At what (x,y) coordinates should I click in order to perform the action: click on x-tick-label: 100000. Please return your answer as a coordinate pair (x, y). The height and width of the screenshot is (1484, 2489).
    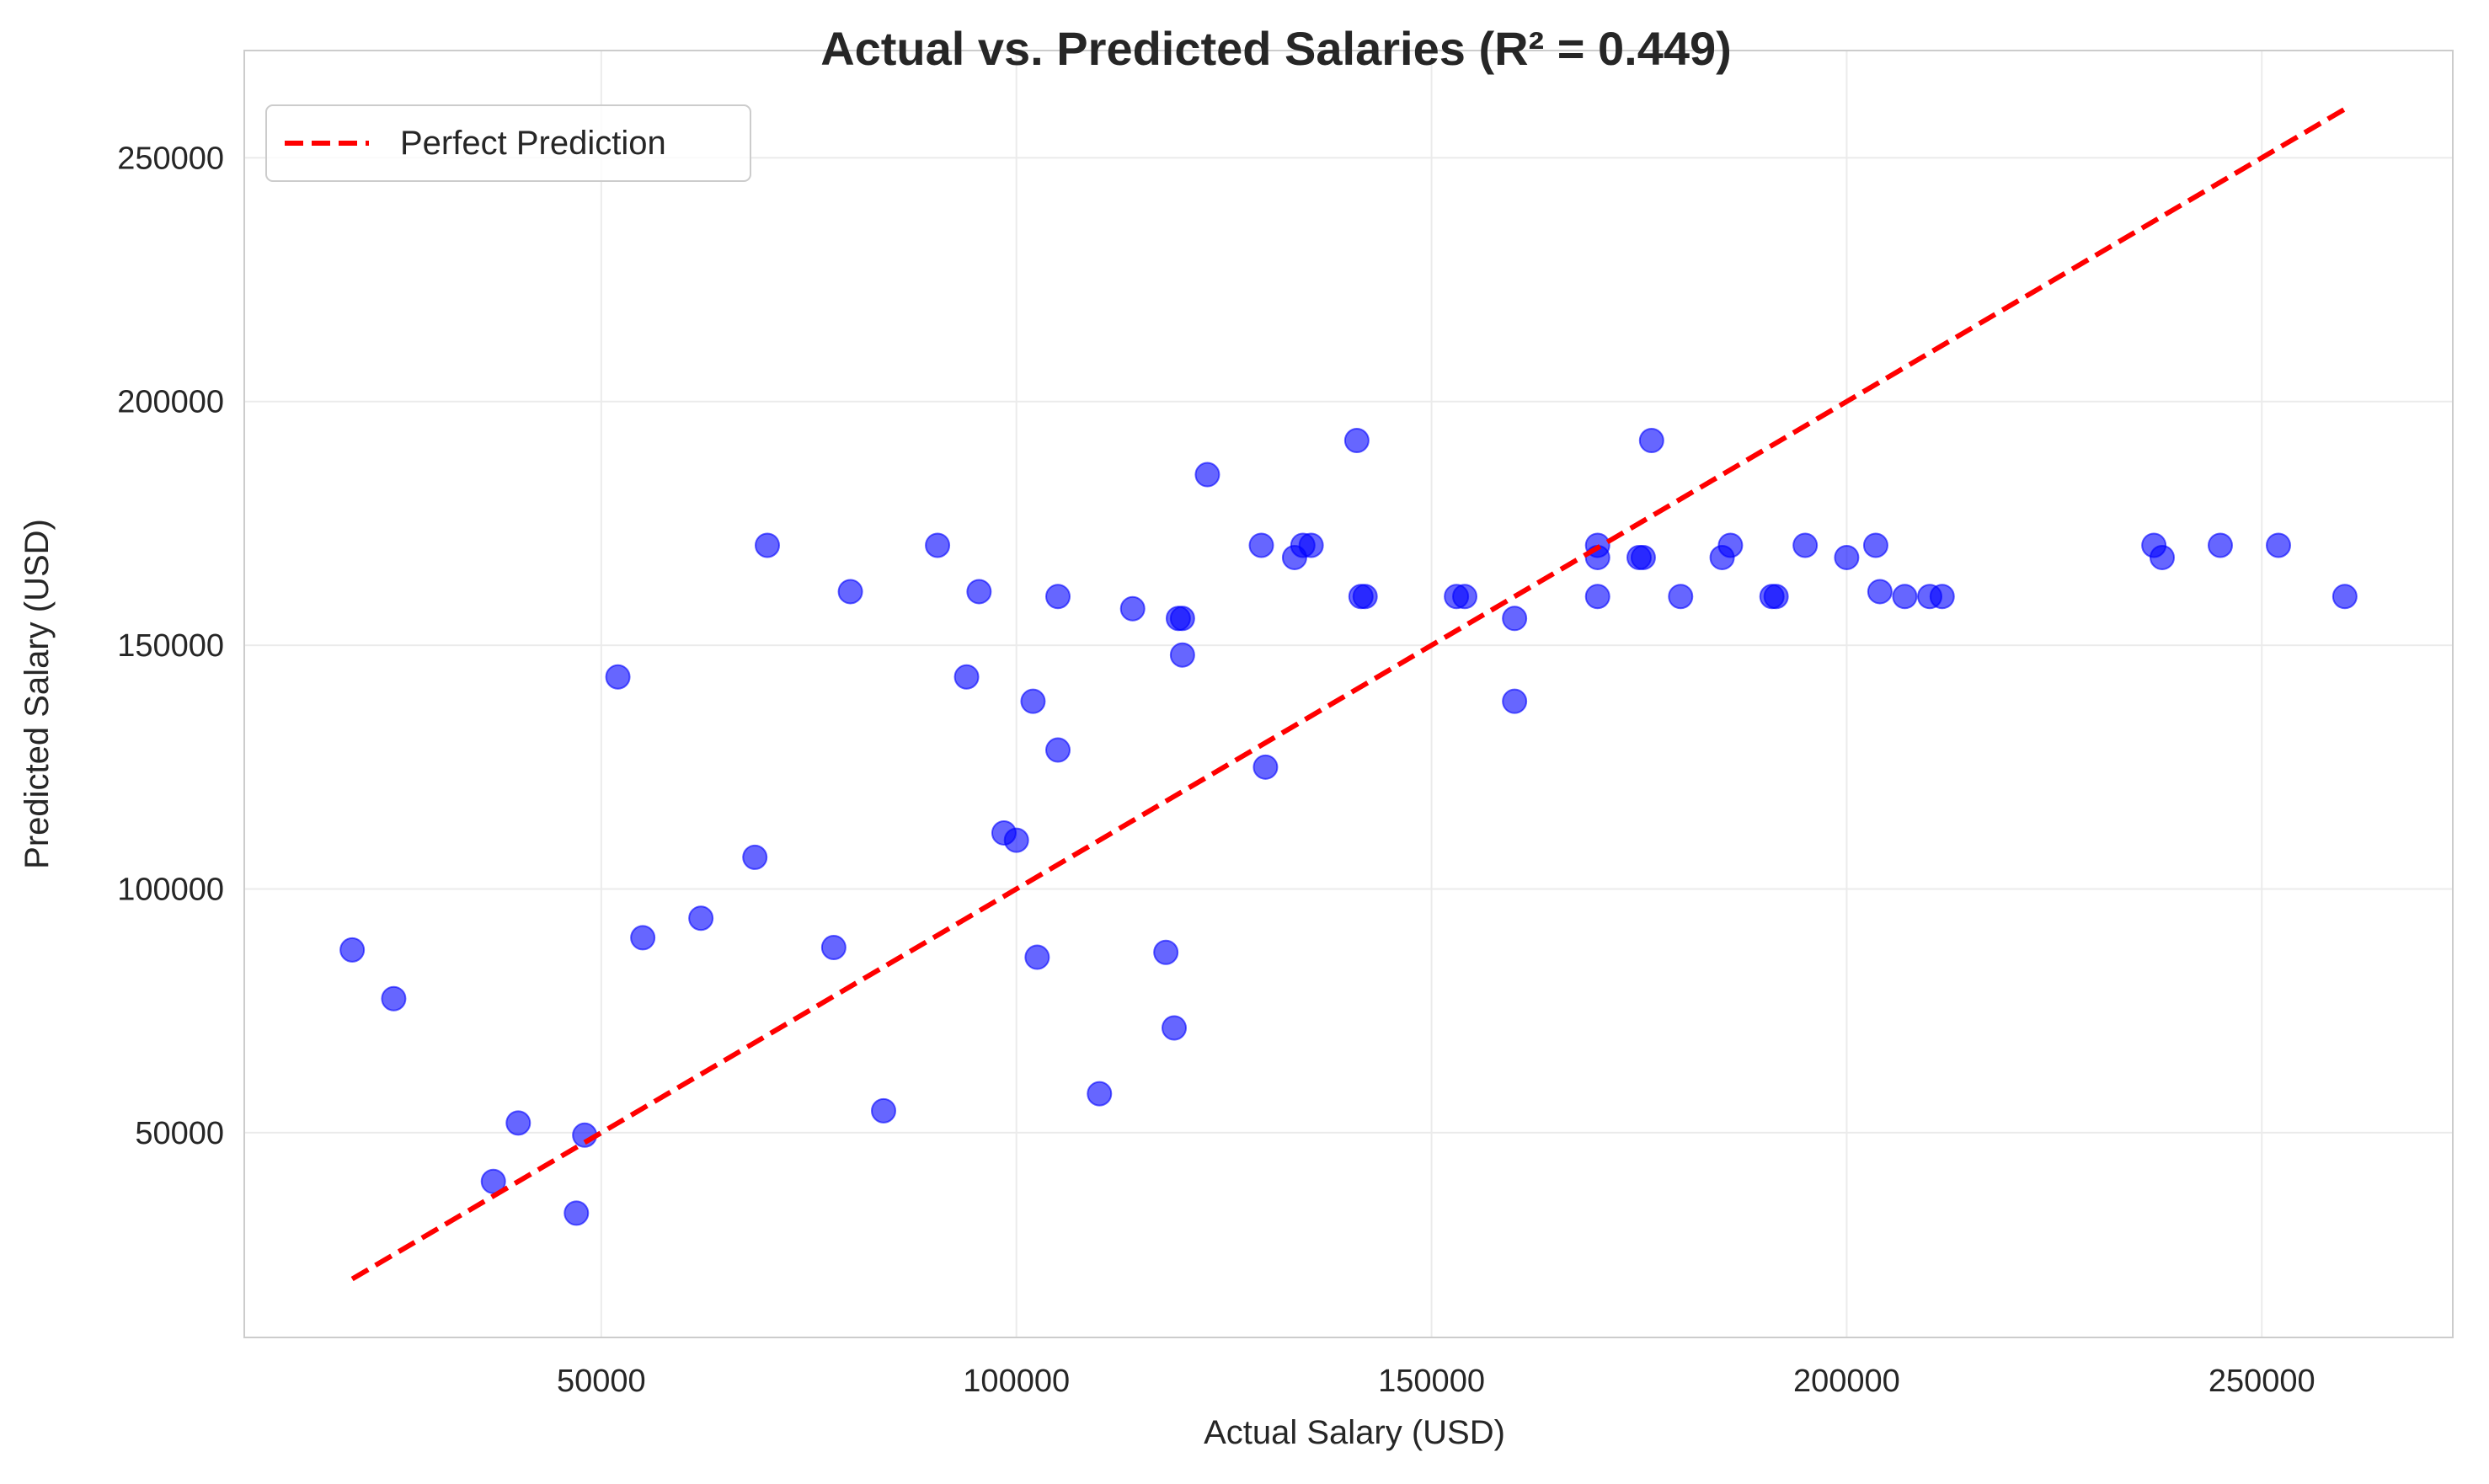
    Looking at the image, I should click on (1016, 1381).